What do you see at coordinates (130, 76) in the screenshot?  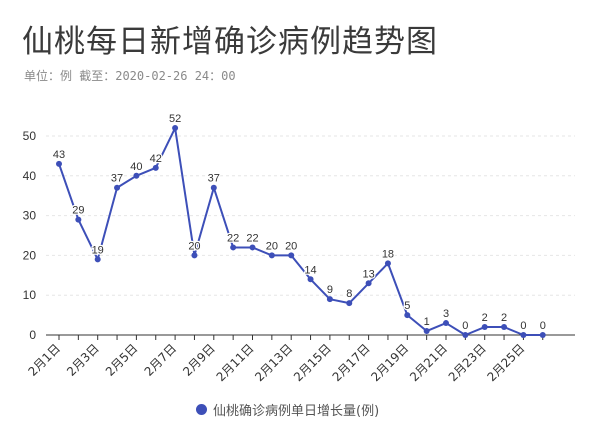 I see `chart-subtitle: 单位：例 截至：2020-02-26 24：00` at bounding box center [130, 76].